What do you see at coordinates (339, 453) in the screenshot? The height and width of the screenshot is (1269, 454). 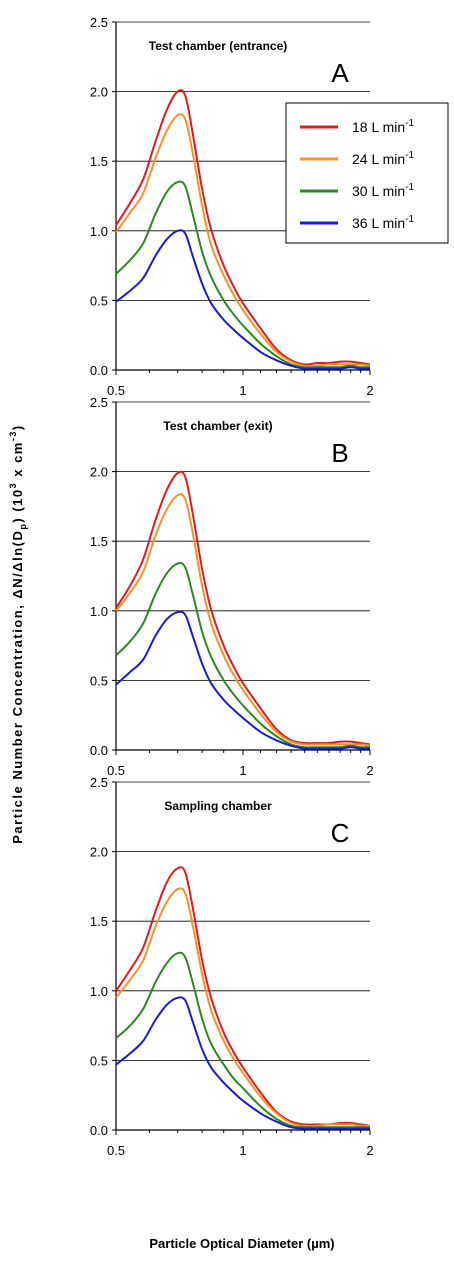 I see `panel-letter: B` at bounding box center [339, 453].